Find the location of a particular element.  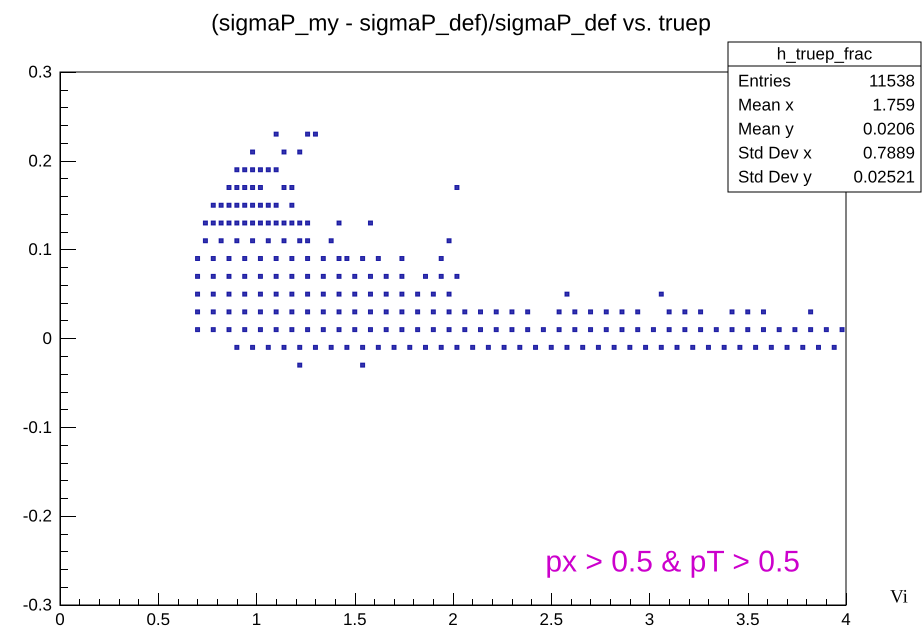

y-tick-label: 0.2 is located at coordinates (40, 160).